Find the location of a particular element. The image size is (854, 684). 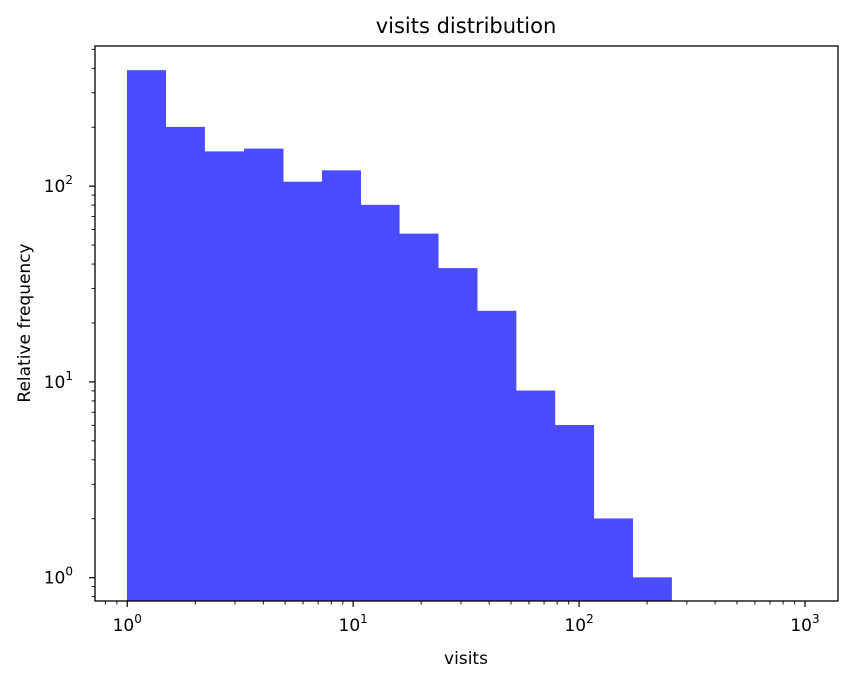

x-axis-ticks: 10⁰ 10¹ 10² 10³ is located at coordinates (462, 618).